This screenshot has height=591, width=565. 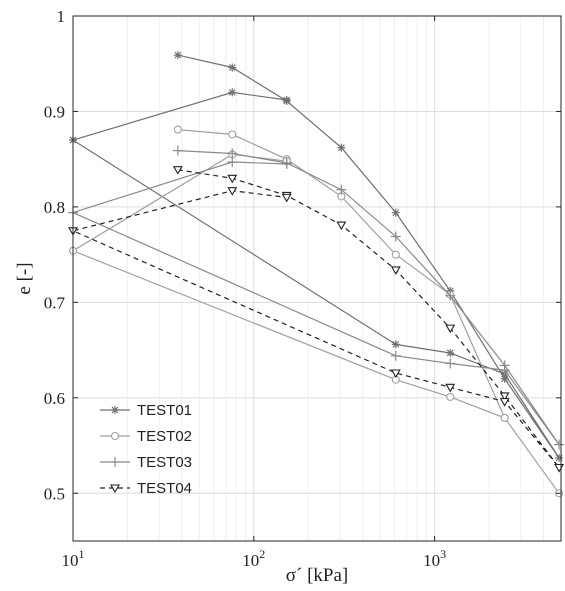 What do you see at coordinates (73, 558) in the screenshot?
I see `x-tick-label: 10¹` at bounding box center [73, 558].